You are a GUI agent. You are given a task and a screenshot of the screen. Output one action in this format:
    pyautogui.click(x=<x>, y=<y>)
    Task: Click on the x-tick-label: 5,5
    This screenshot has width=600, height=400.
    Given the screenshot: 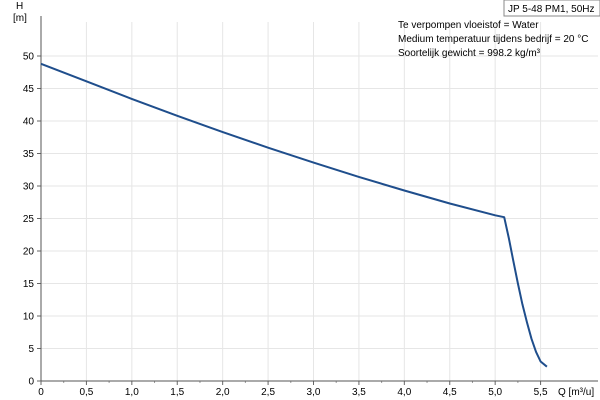 What is the action you would take?
    pyautogui.click(x=541, y=392)
    